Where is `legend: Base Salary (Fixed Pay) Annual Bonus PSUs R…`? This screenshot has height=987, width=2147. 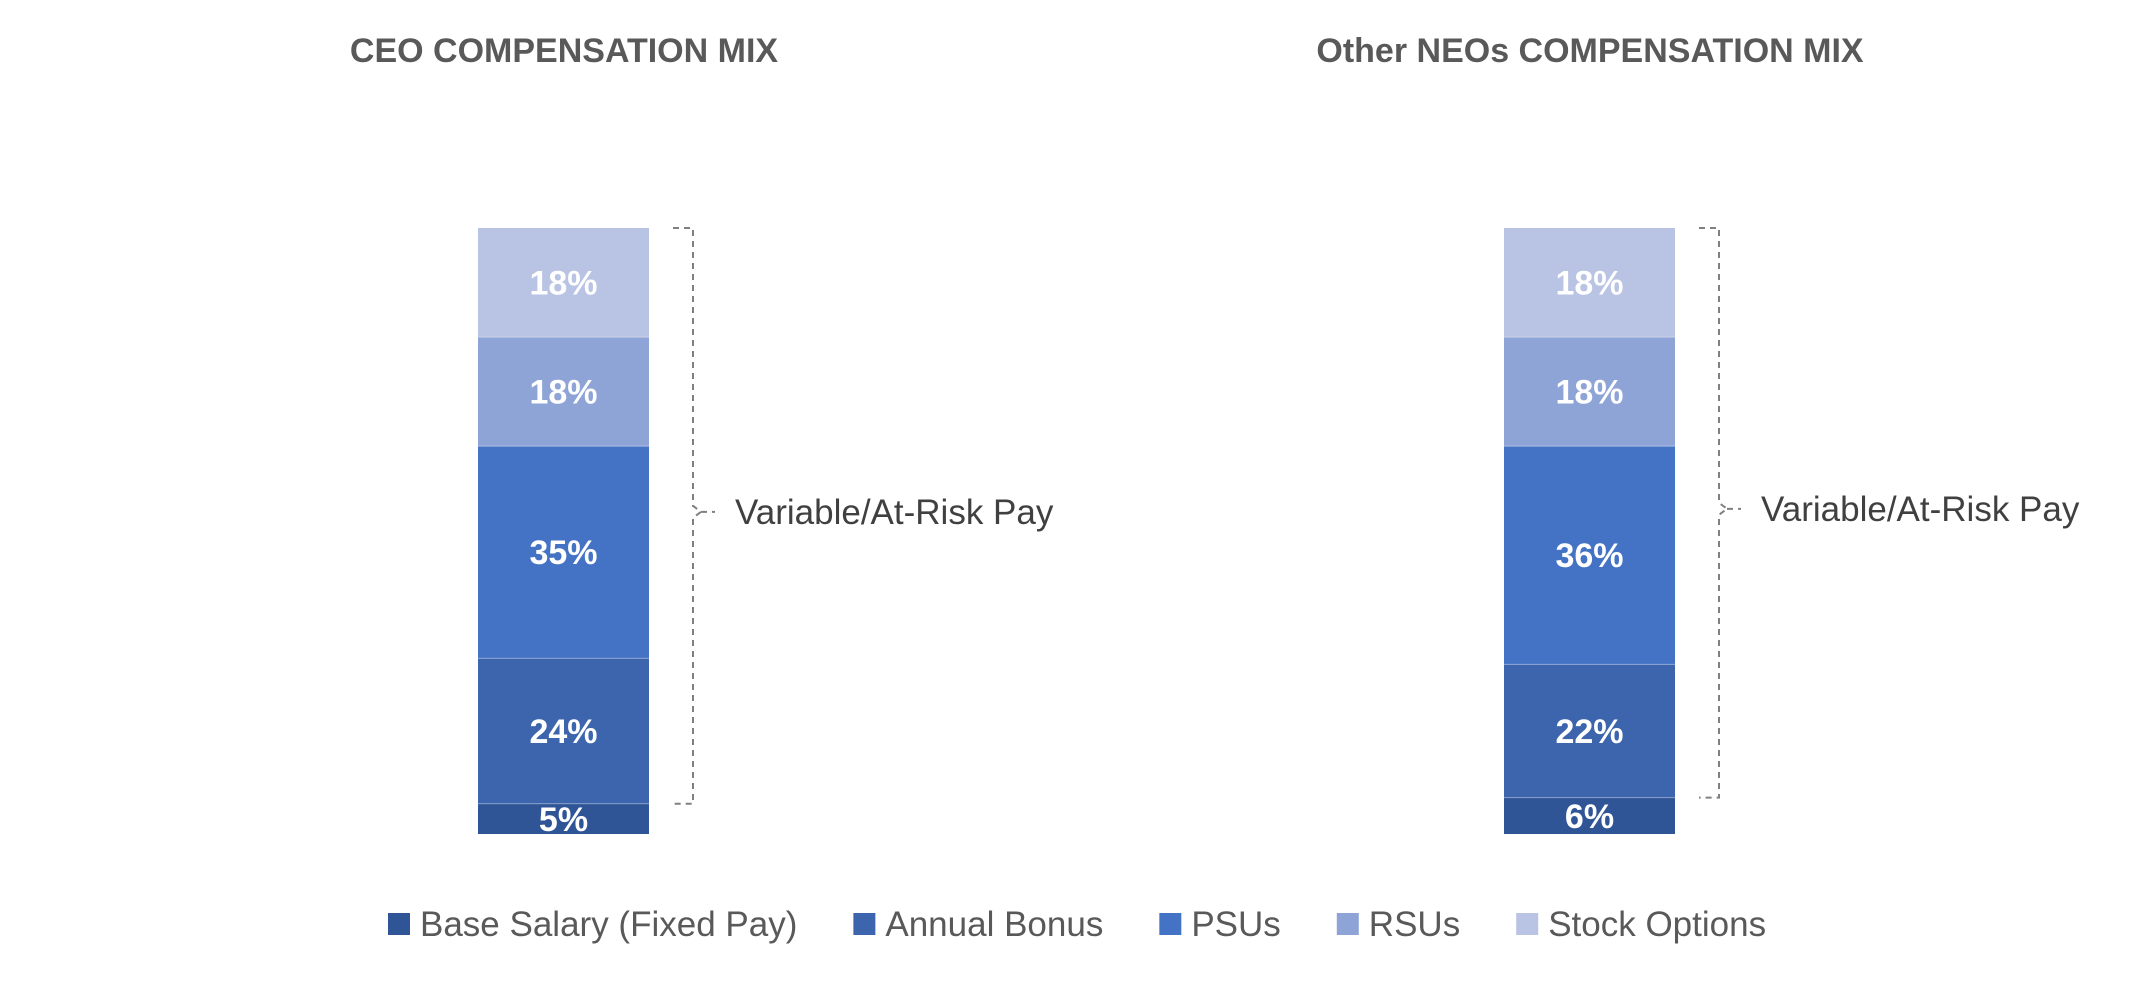 legend: Base Salary (Fixed Pay) Annual Bonus PSUs R… is located at coordinates (1077, 924).